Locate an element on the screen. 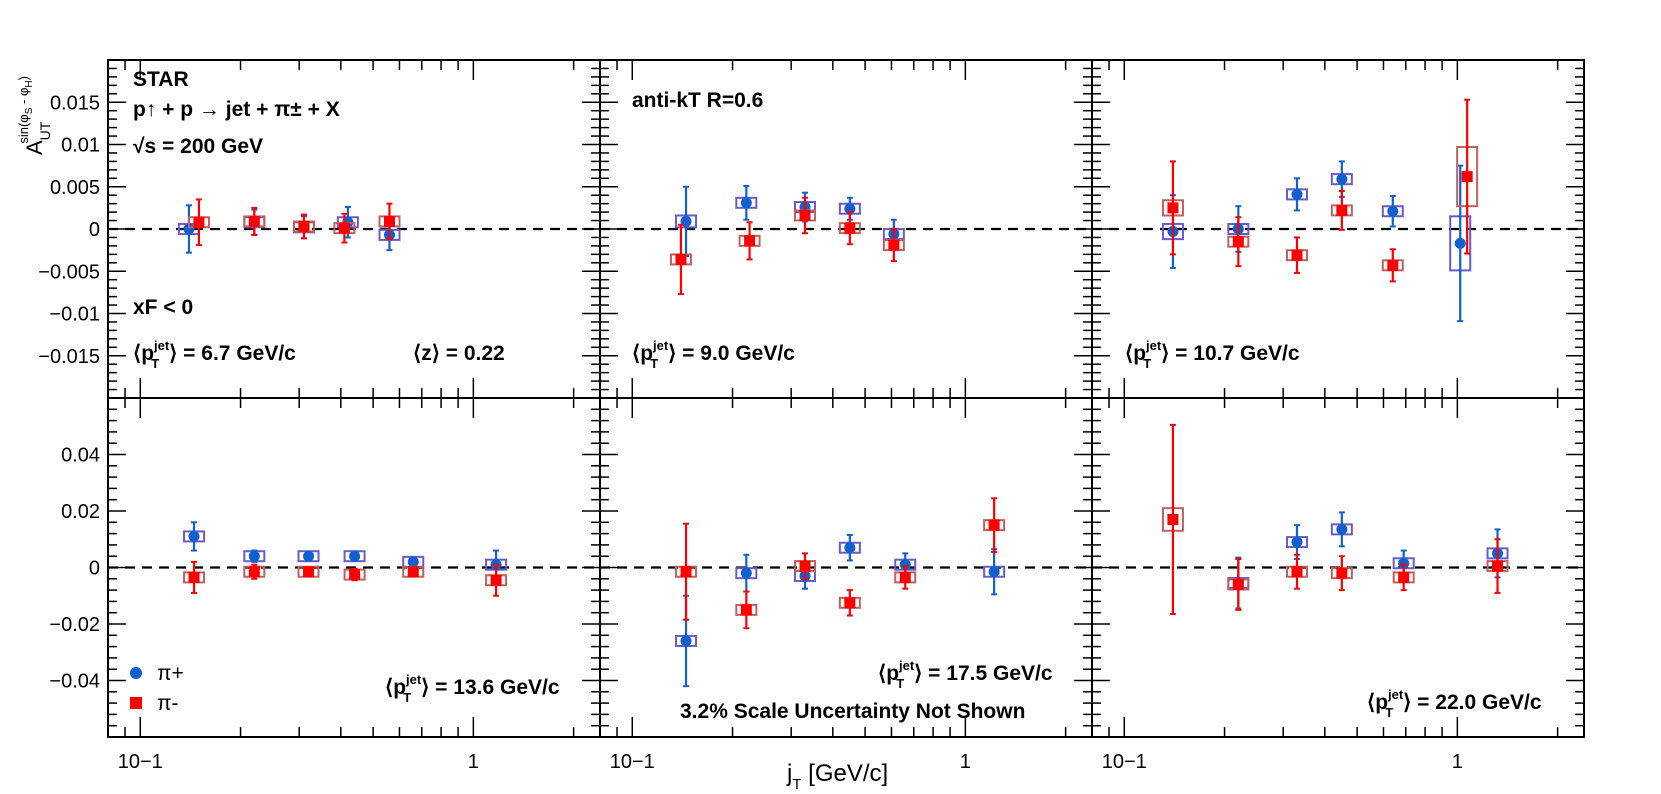 This screenshot has width=1661, height=794. y-tick-label: 0.04 is located at coordinates (80, 456).